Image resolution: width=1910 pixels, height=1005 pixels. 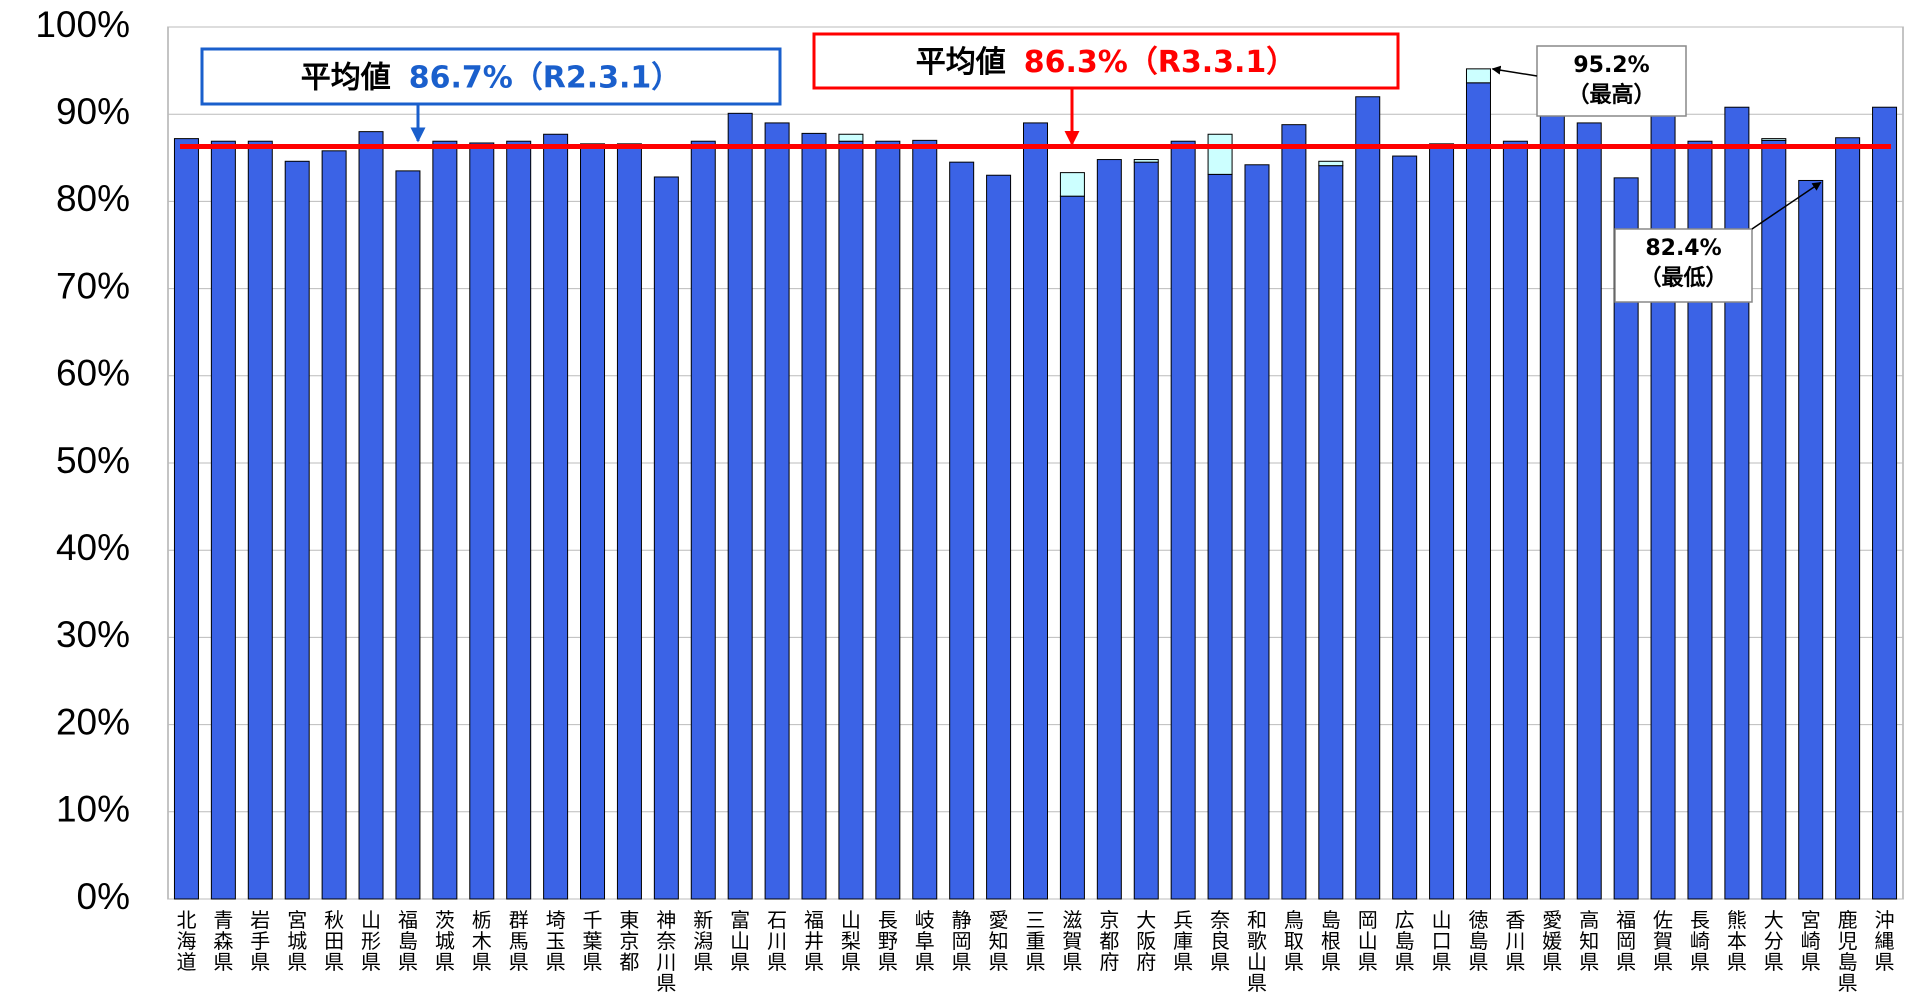 What do you see at coordinates (1331, 941) in the screenshot?
I see `x-tick-label: 島根県` at bounding box center [1331, 941].